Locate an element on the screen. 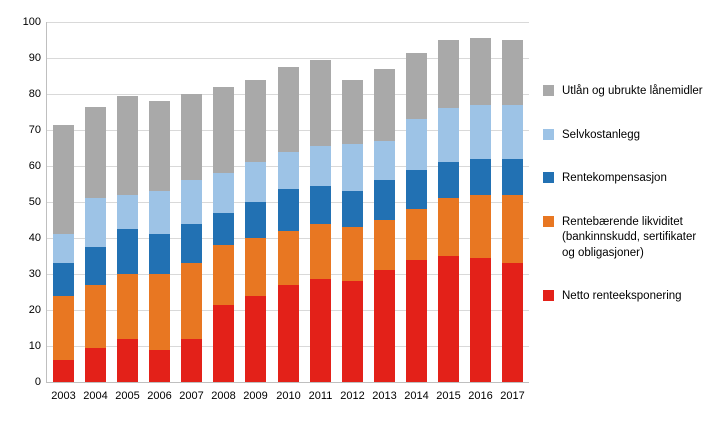 The image size is (719, 425). x-tick-label: 2012 is located at coordinates (352, 396).